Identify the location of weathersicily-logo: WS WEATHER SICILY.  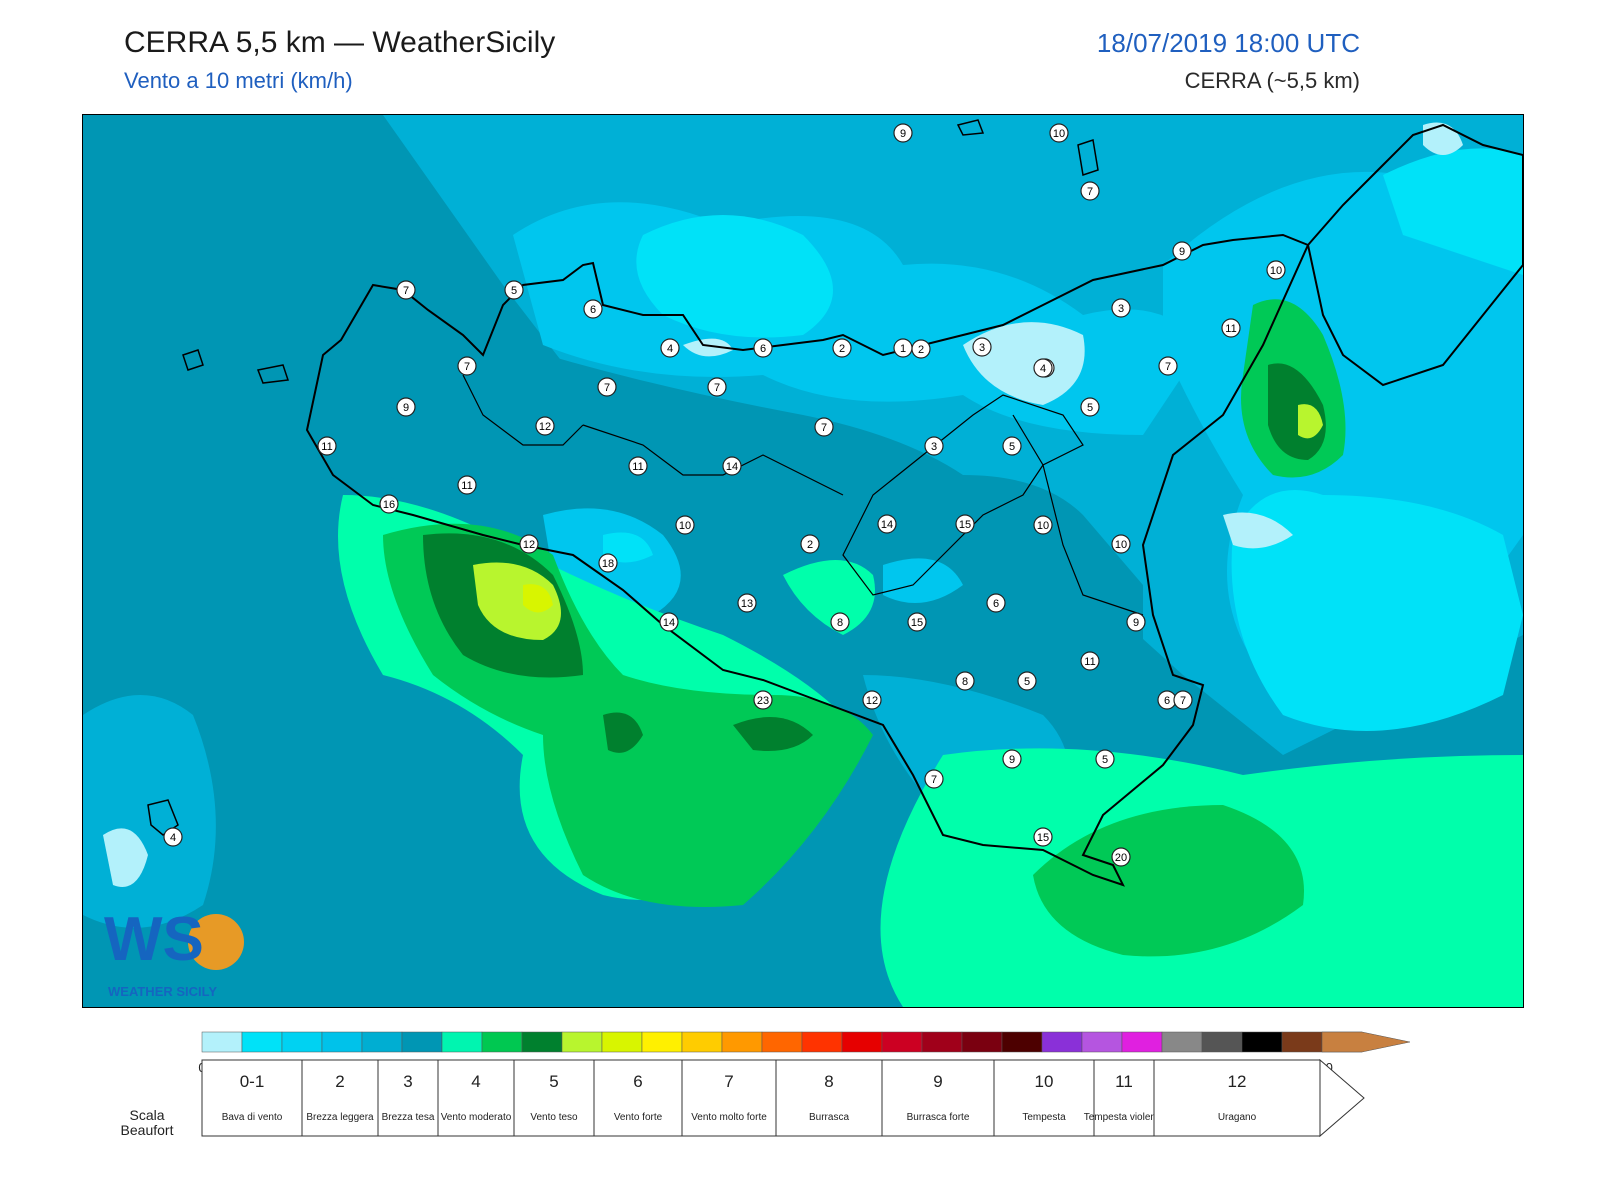
(178, 952).